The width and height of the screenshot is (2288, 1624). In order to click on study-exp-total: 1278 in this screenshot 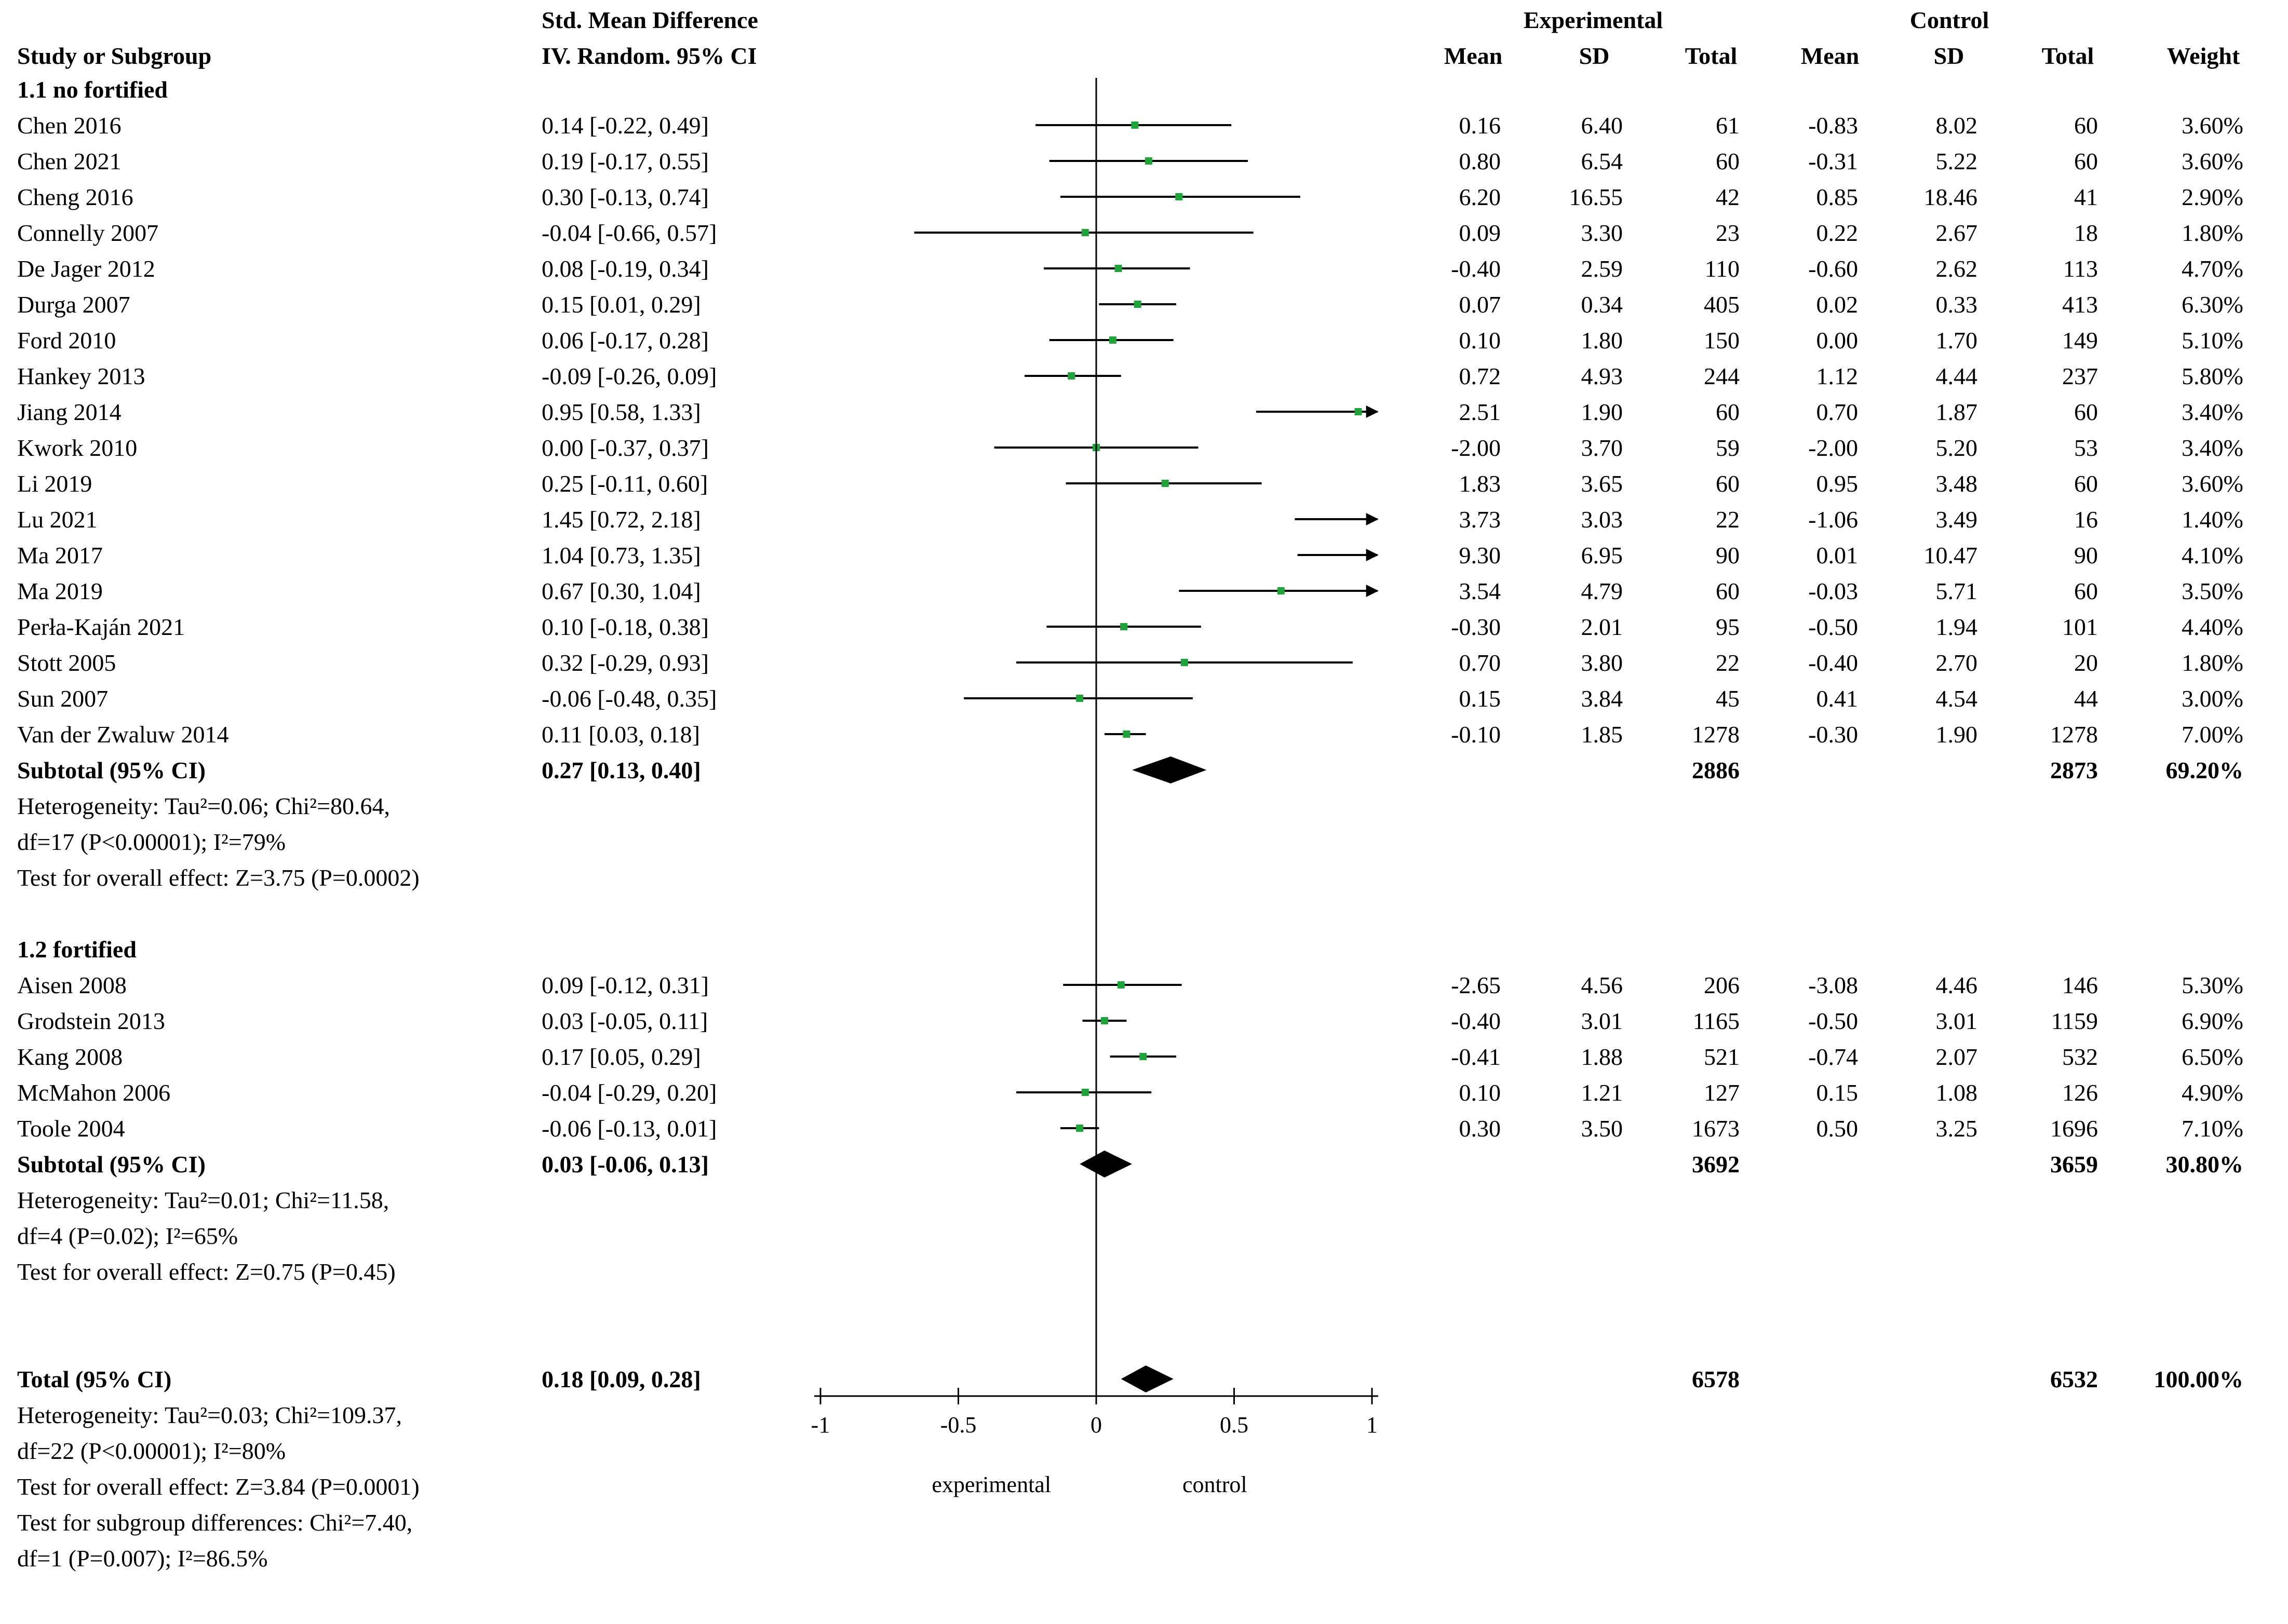, I will do `click(1716, 735)`.